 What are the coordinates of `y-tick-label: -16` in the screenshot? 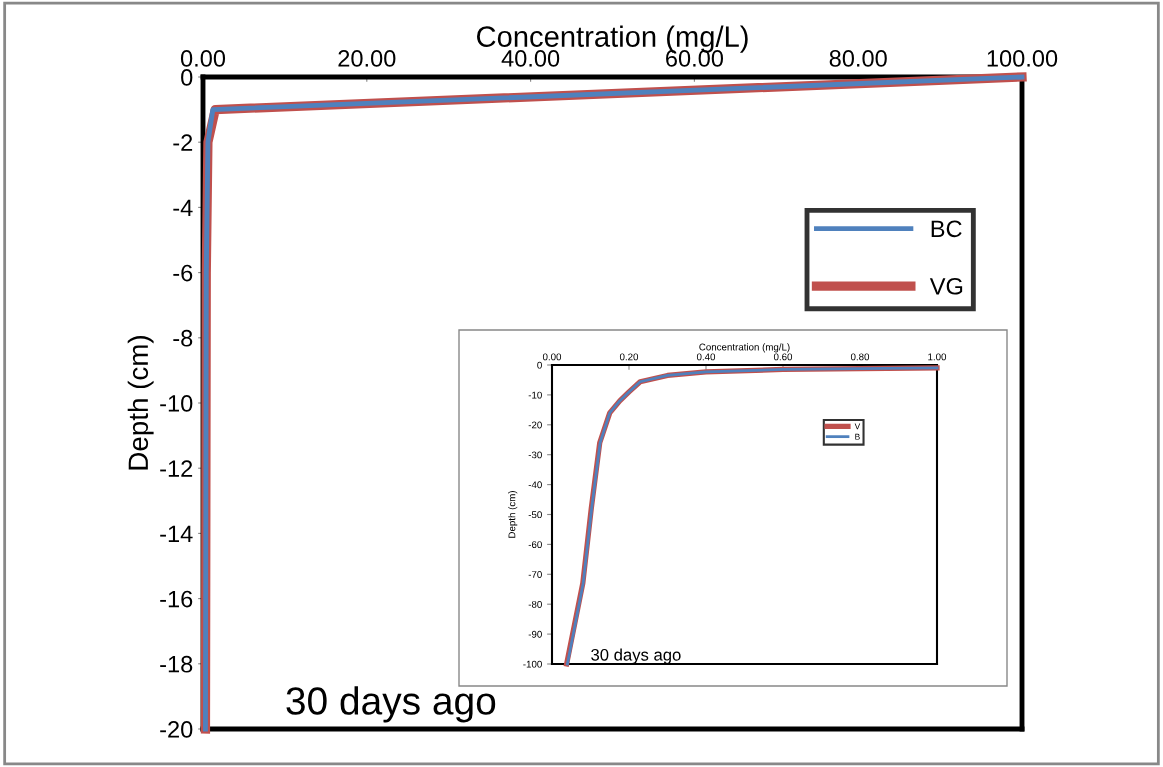 It's located at (176, 599).